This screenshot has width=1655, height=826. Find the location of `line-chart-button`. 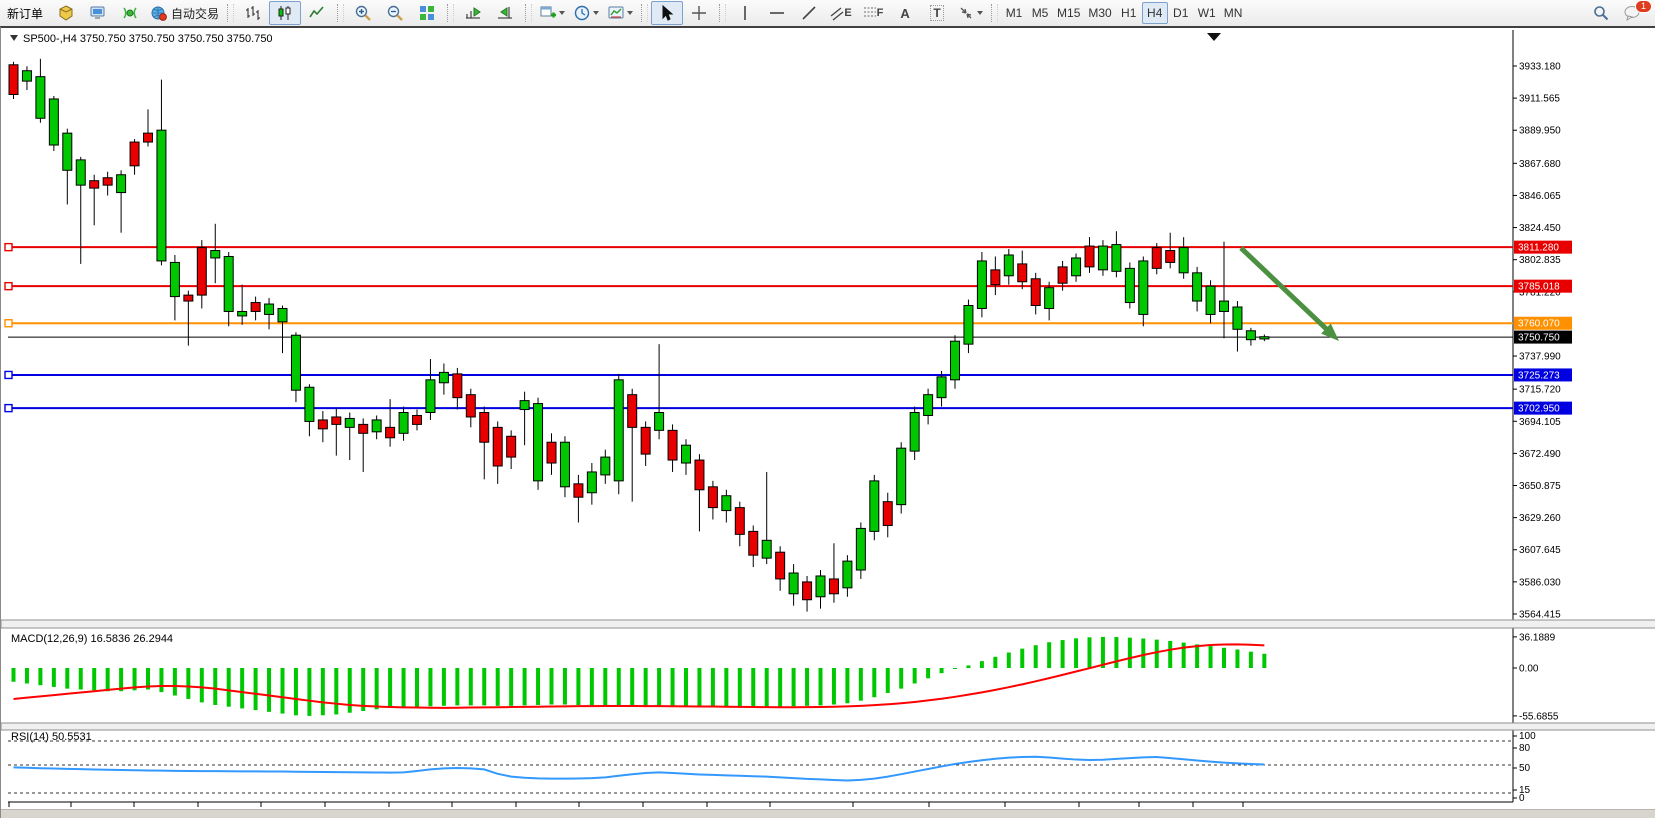

line-chart-button is located at coordinates (317, 13).